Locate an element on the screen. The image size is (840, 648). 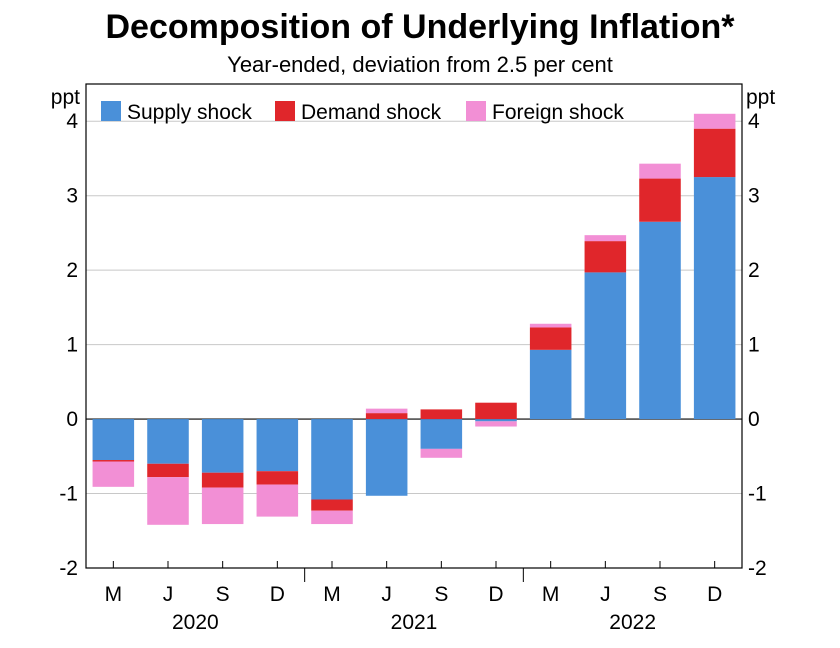
y-tick-label-left: 3 is located at coordinates (72, 196).